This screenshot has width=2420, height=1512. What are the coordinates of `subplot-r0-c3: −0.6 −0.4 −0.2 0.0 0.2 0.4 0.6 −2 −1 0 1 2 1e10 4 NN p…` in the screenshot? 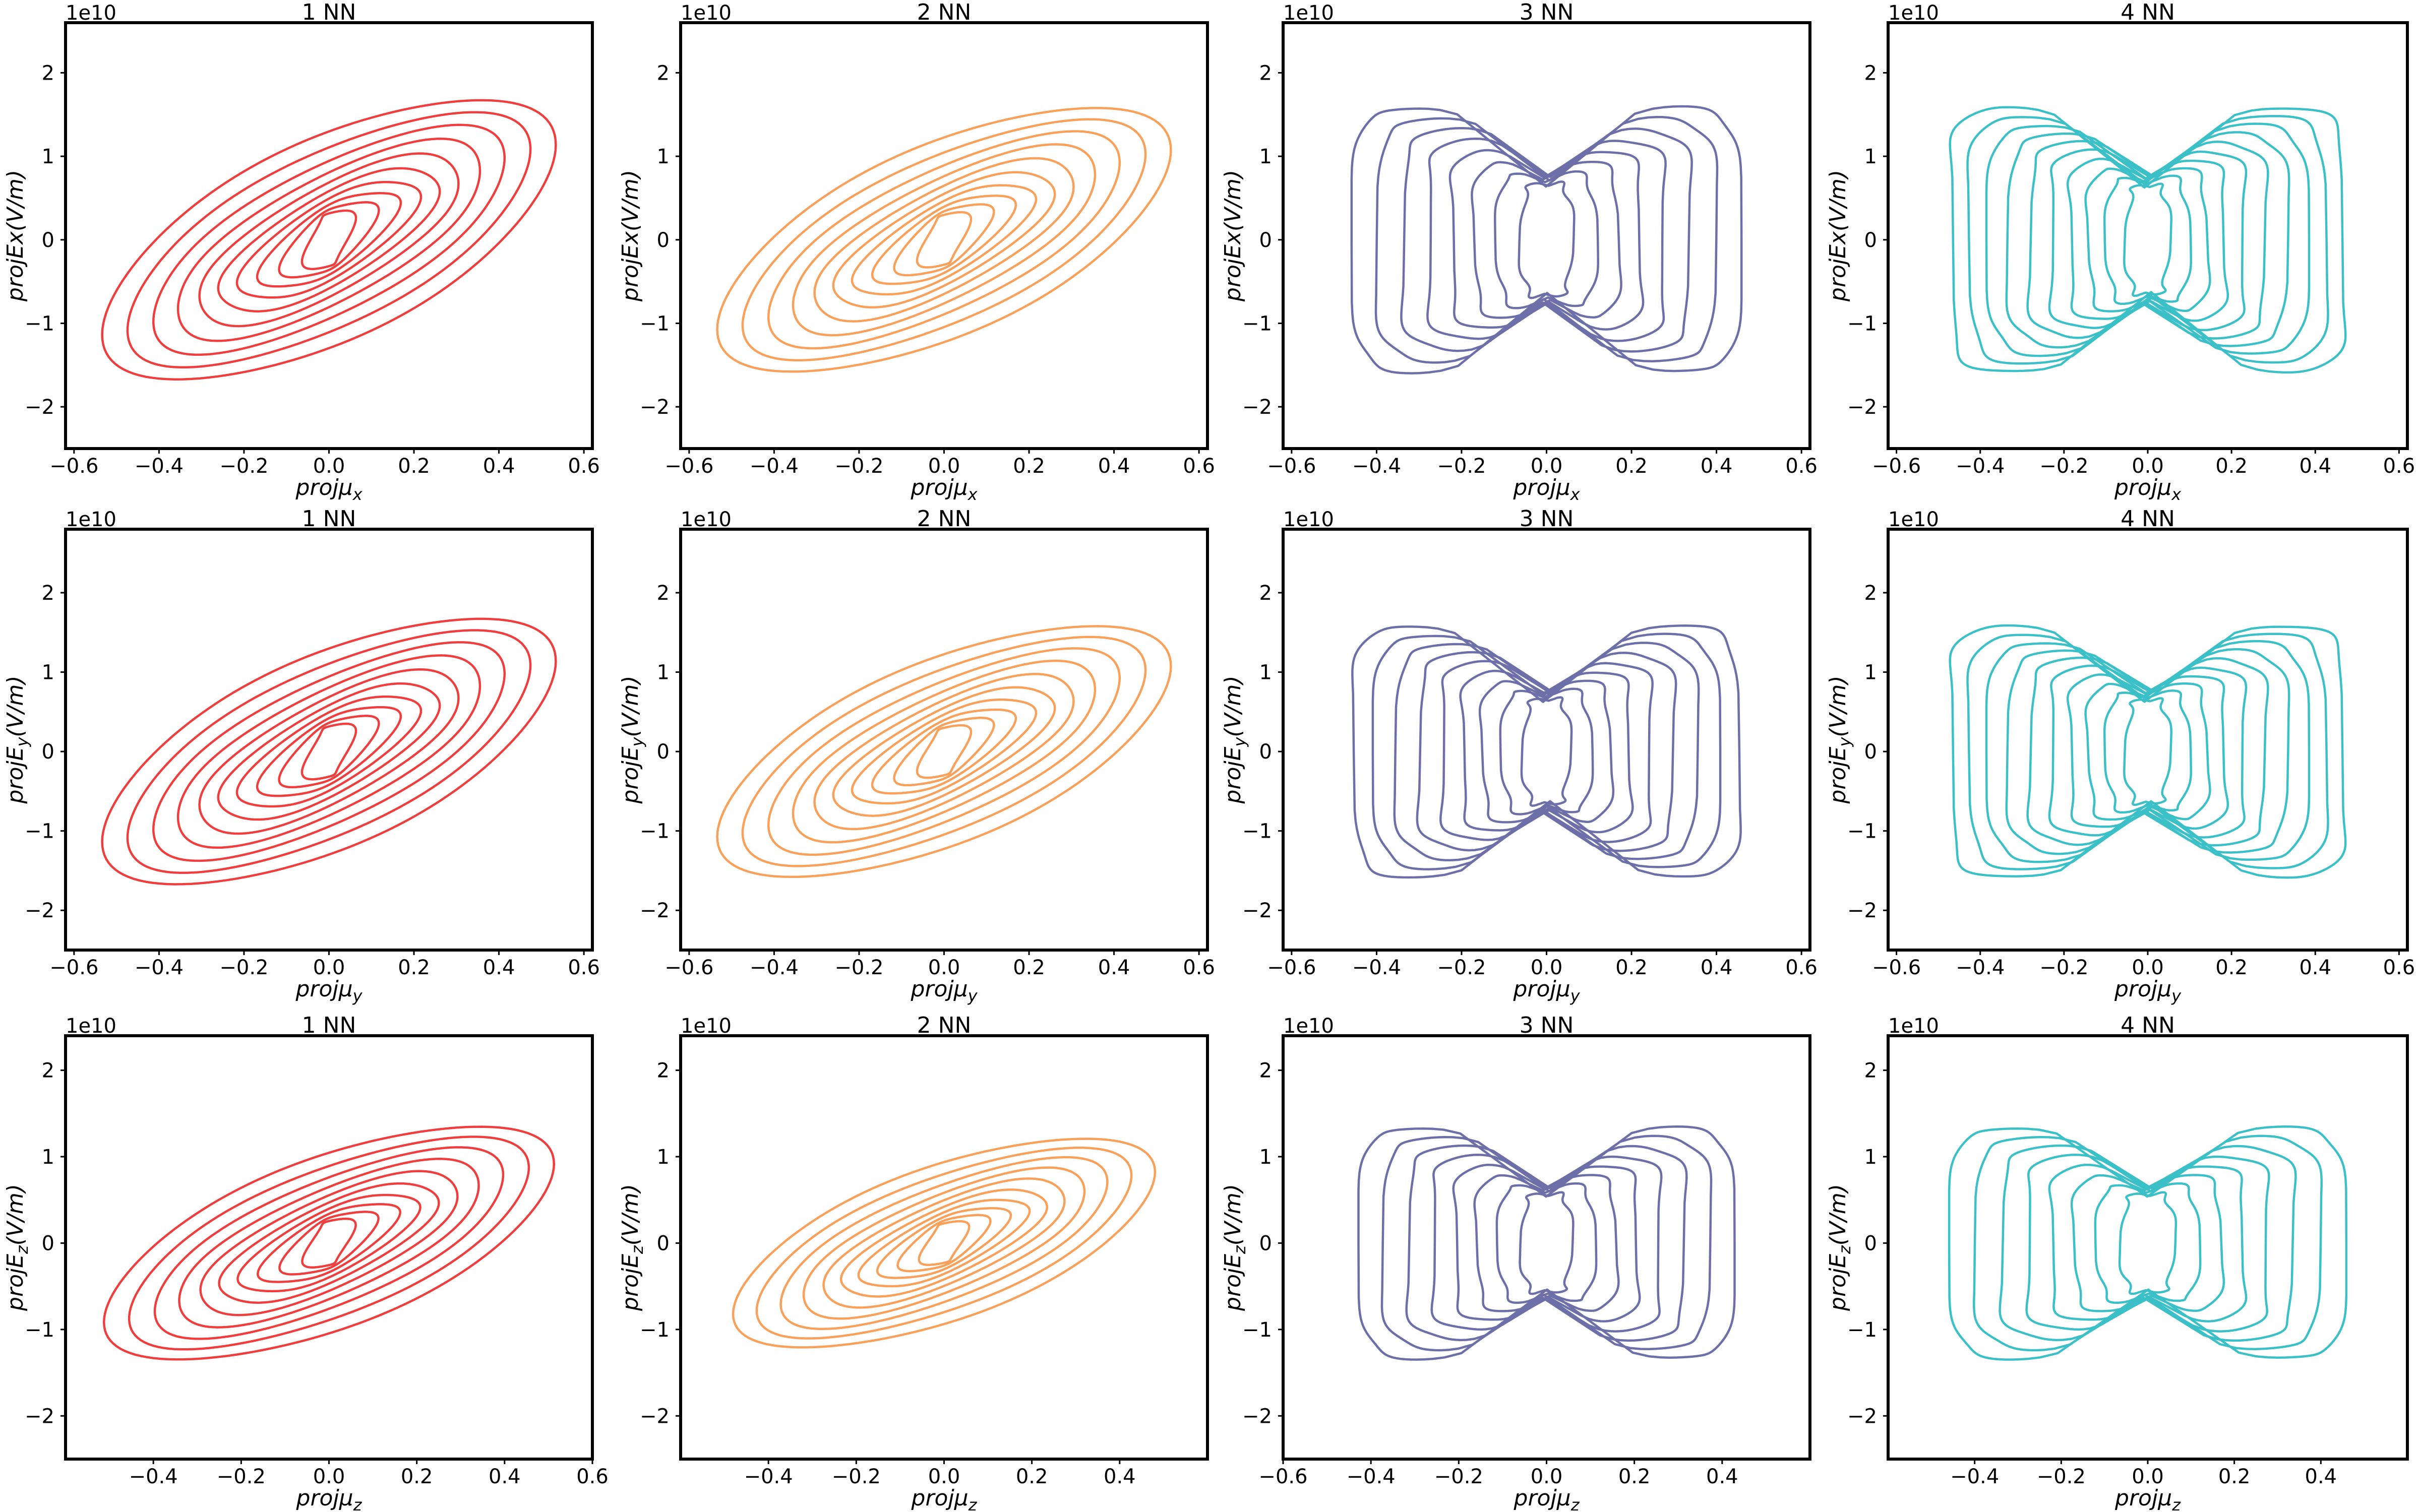 It's located at (2120, 252).